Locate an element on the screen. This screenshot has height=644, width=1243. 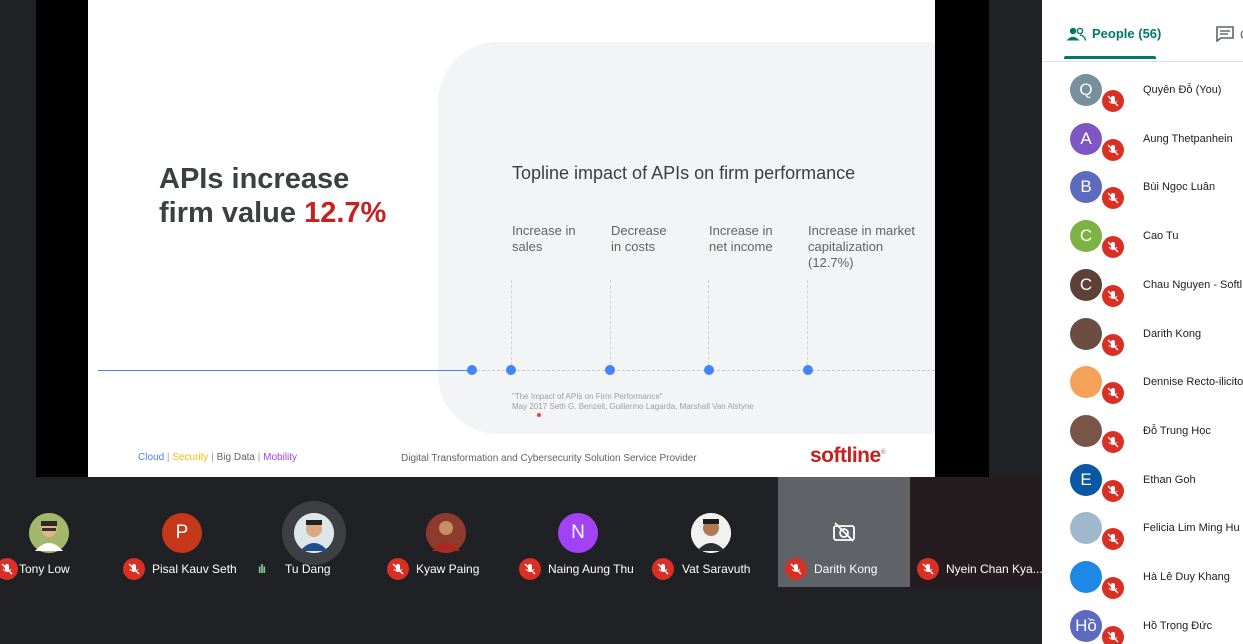
participant-tile-vat-saravuth: Vat Saravuth is located at coordinates (711, 532).